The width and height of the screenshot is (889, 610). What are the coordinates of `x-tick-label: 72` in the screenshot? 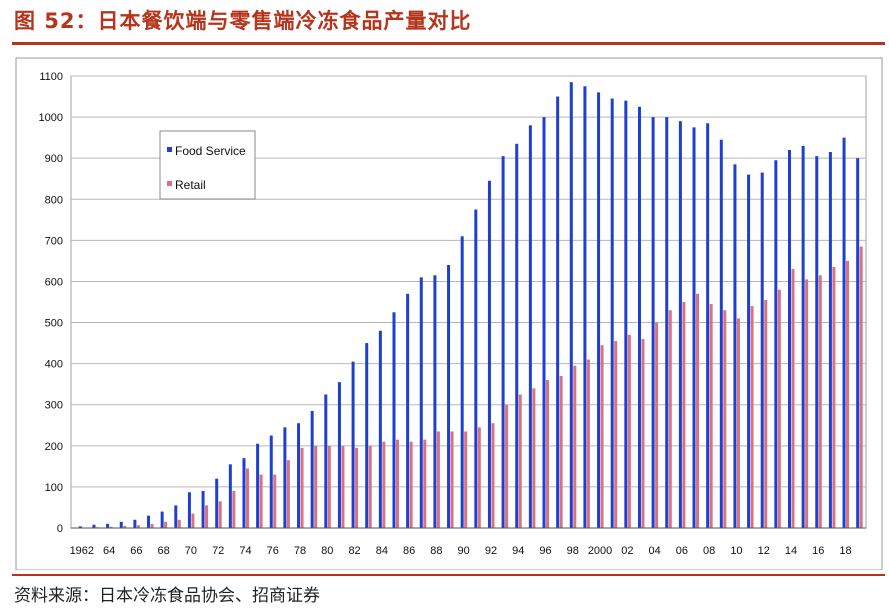 It's located at (218, 551).